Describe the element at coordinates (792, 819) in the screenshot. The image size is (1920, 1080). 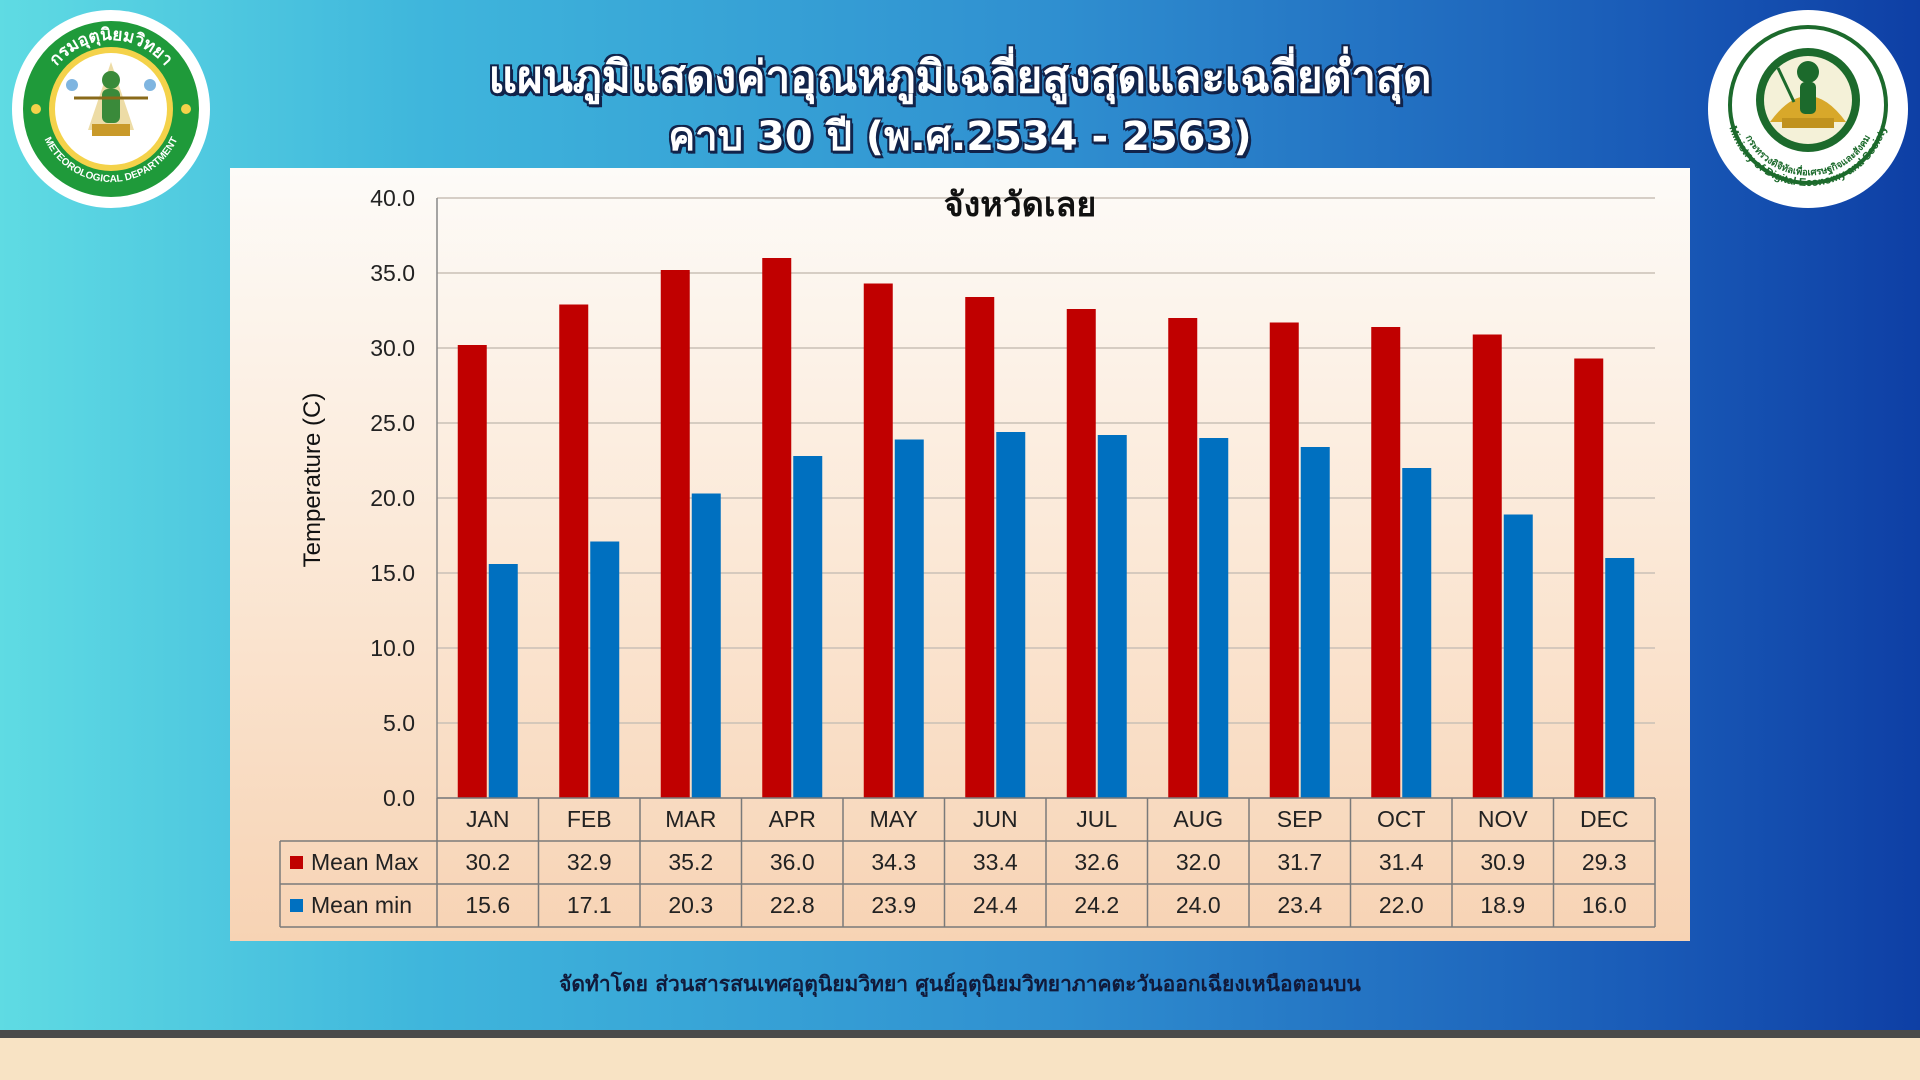
I see `x-tick-label: APR` at that location.